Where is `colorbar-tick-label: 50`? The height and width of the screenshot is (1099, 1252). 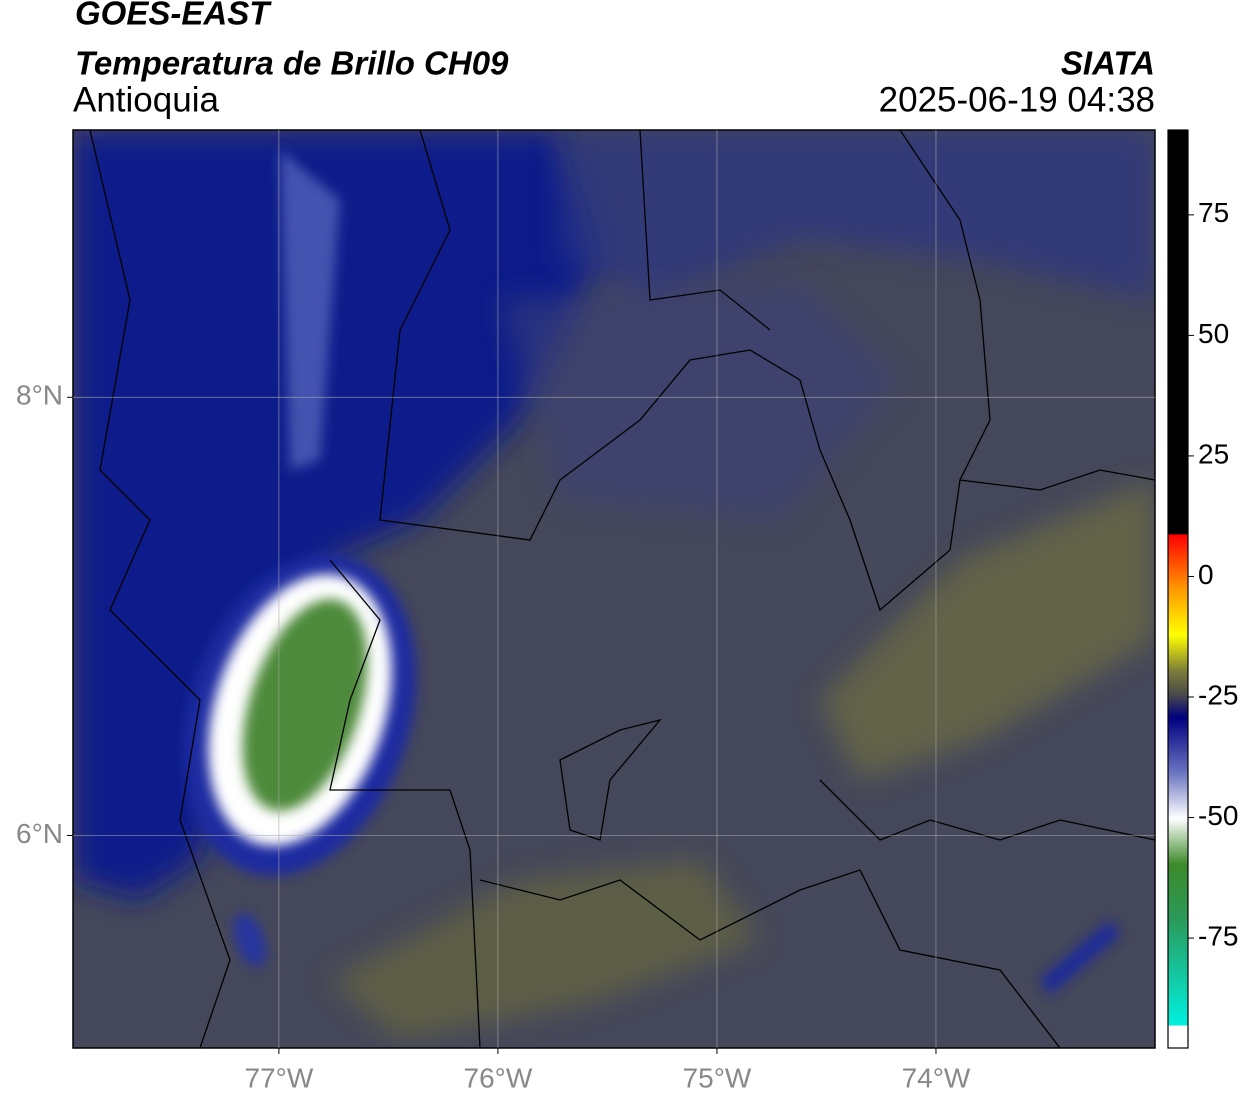 colorbar-tick-label: 50 is located at coordinates (1213, 333).